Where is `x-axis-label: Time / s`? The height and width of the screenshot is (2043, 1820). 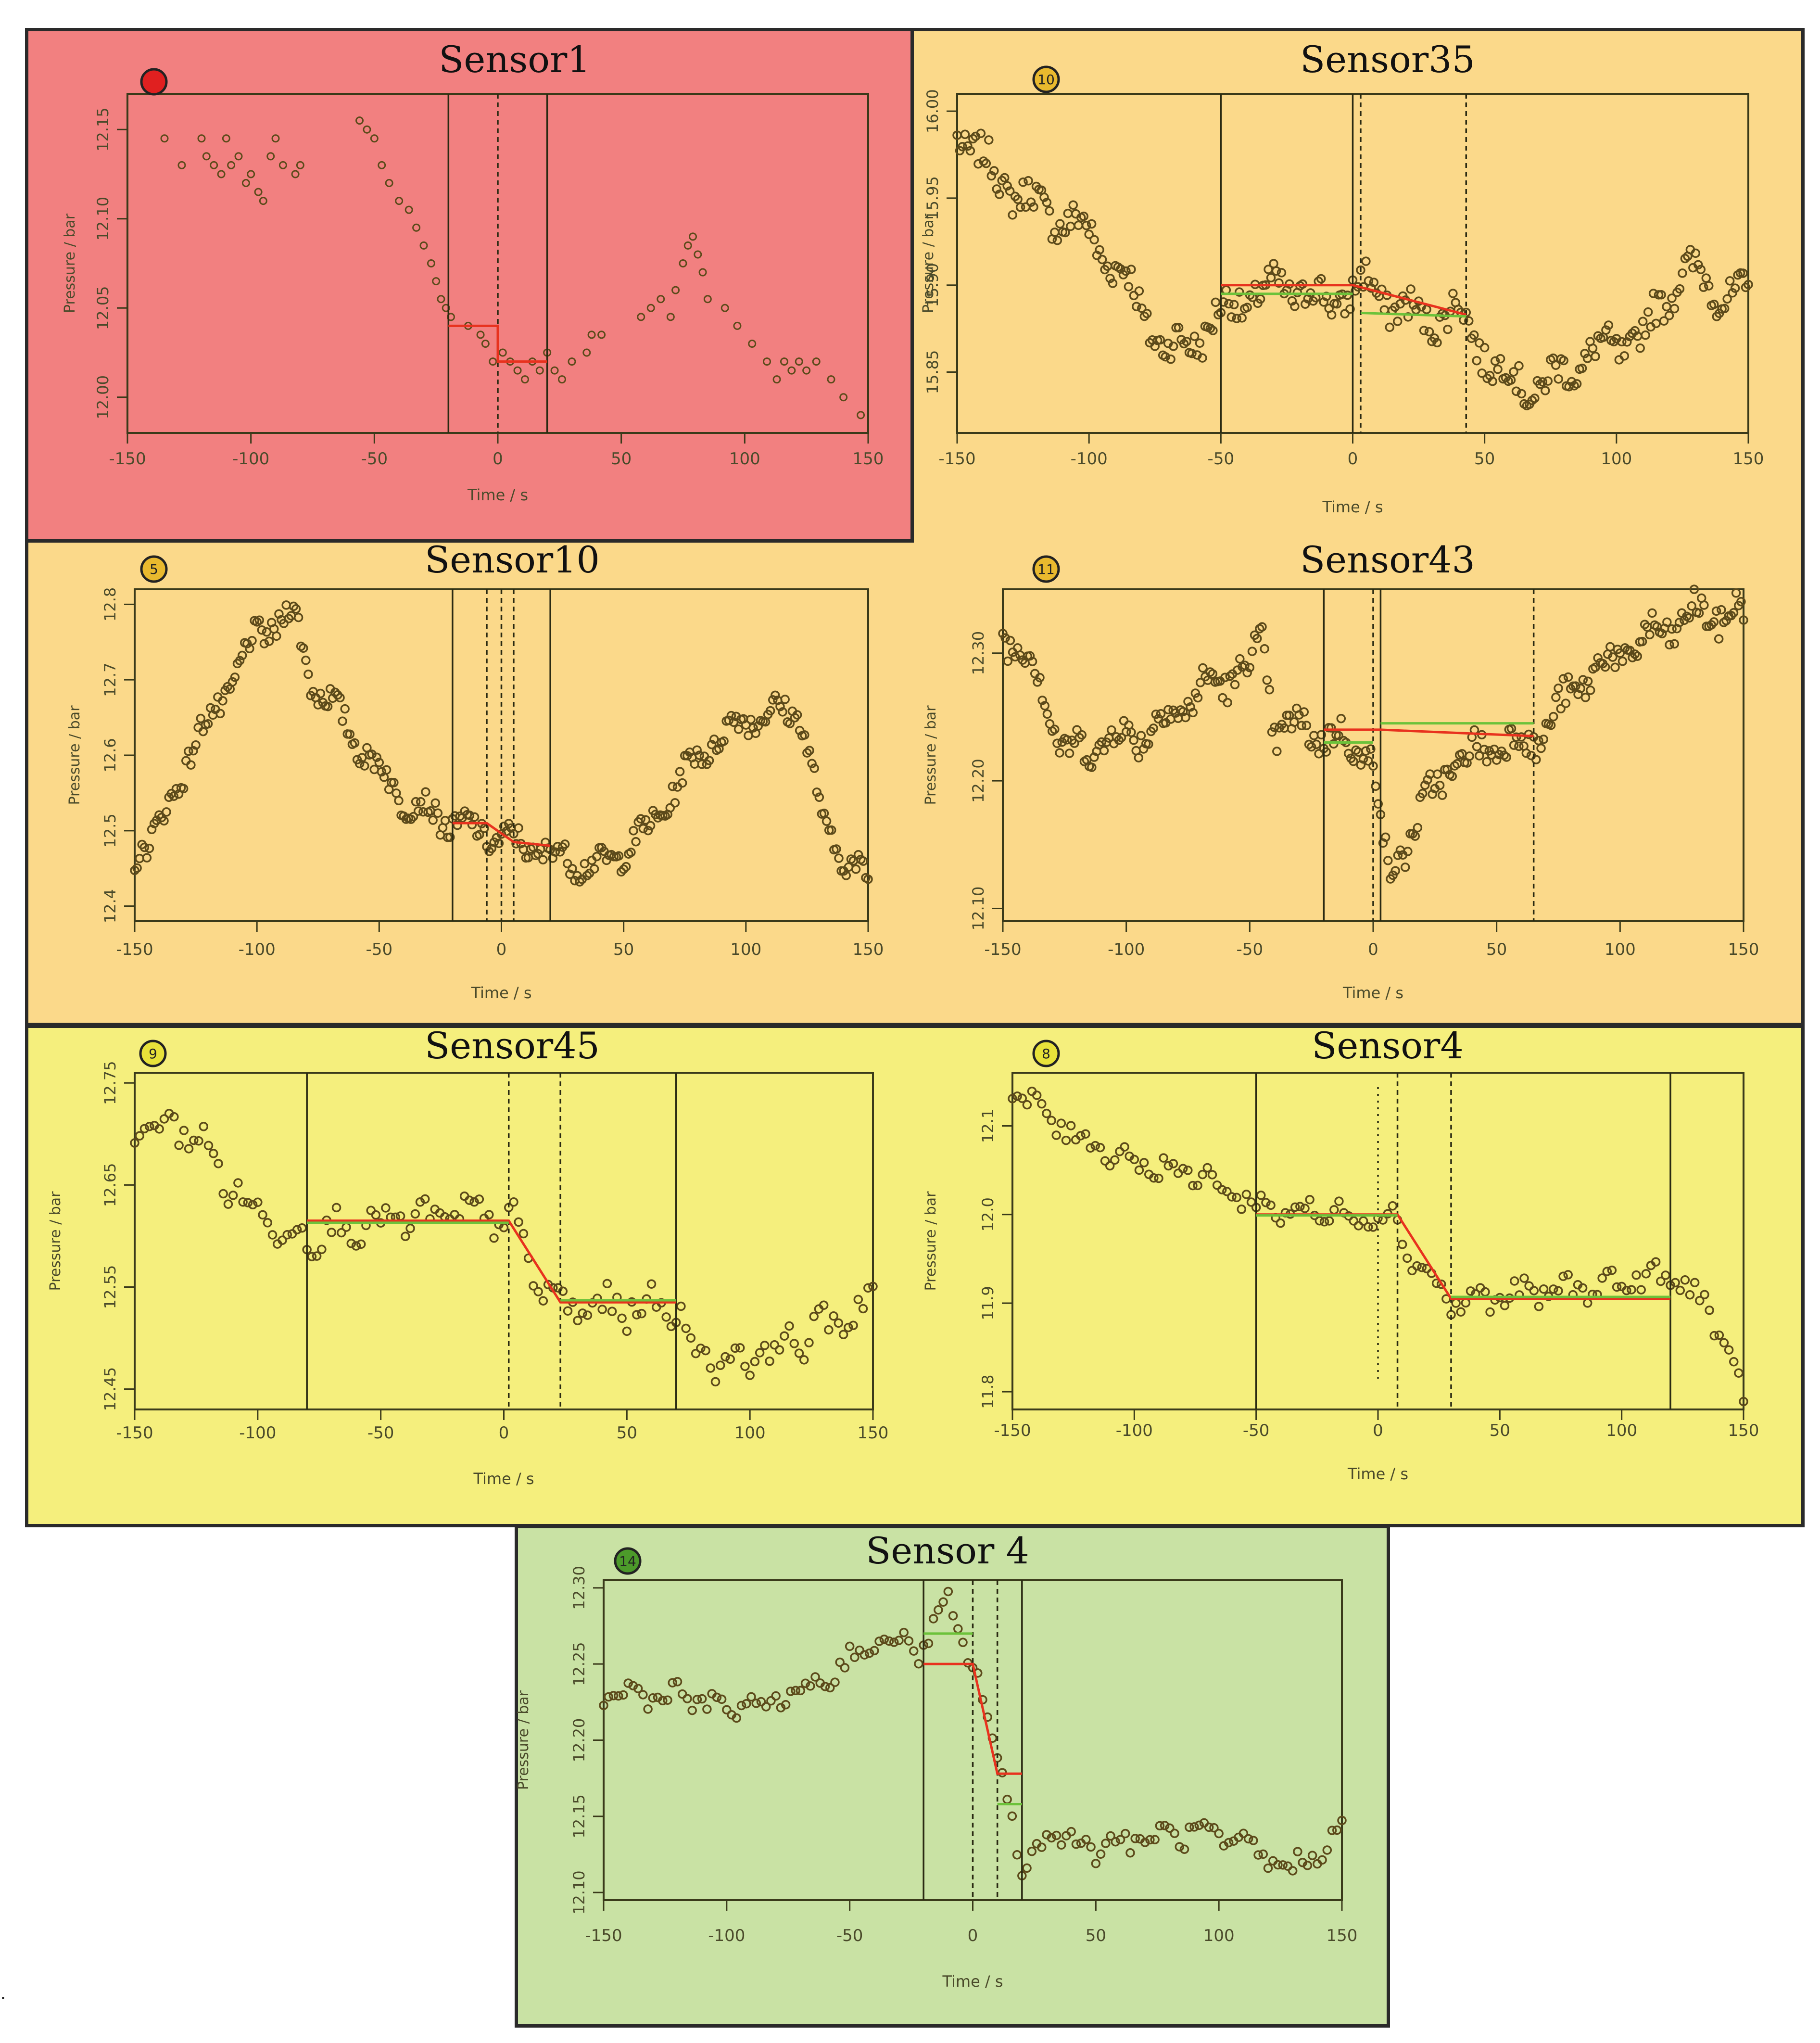
x-axis-label: Time / s is located at coordinates (1372, 993).